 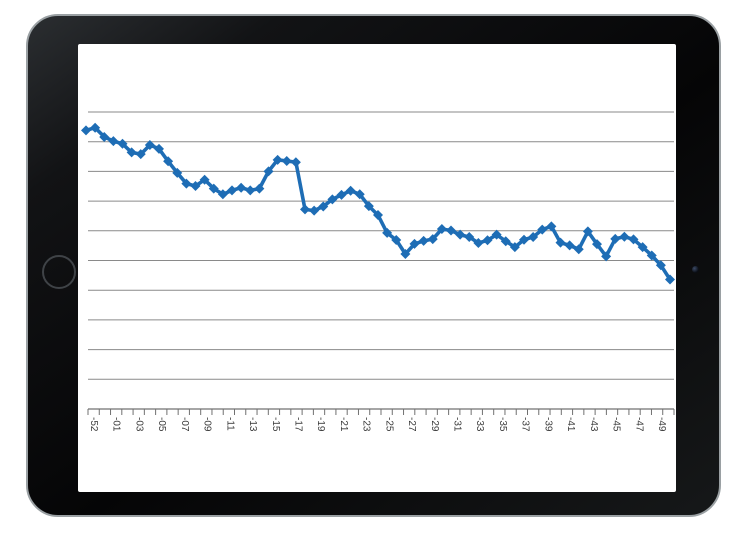 What do you see at coordinates (434, 424) in the screenshot?
I see `x-axis-label: -29` at bounding box center [434, 424].